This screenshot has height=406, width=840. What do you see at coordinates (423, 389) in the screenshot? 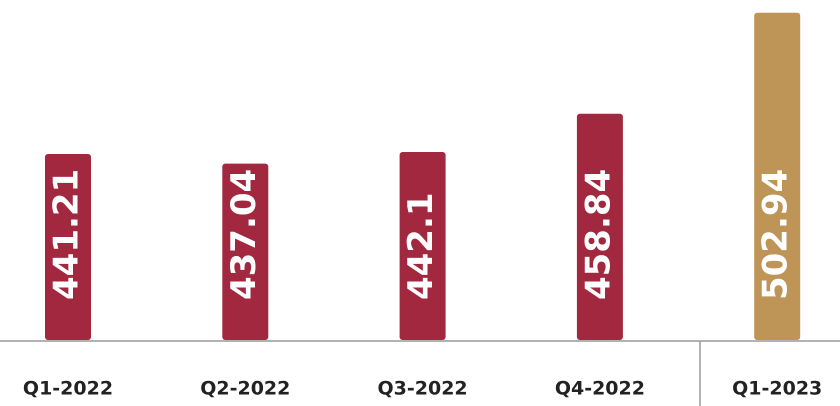
I see `x-tick-label: Q3-2022` at bounding box center [423, 389].